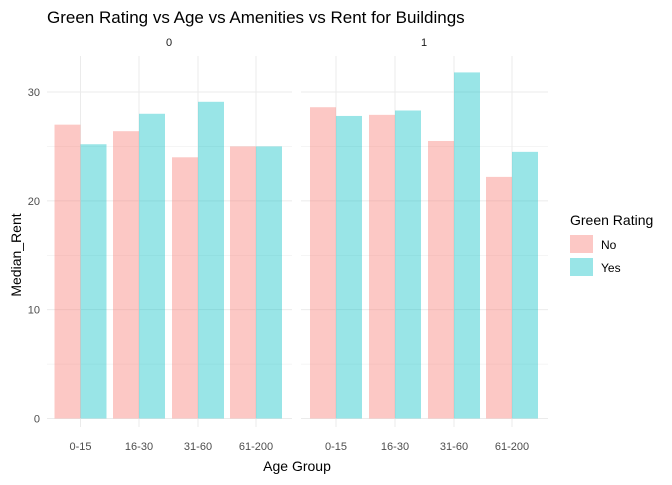  What do you see at coordinates (609, 245) in the screenshot?
I see `legend-label-no: No` at bounding box center [609, 245].